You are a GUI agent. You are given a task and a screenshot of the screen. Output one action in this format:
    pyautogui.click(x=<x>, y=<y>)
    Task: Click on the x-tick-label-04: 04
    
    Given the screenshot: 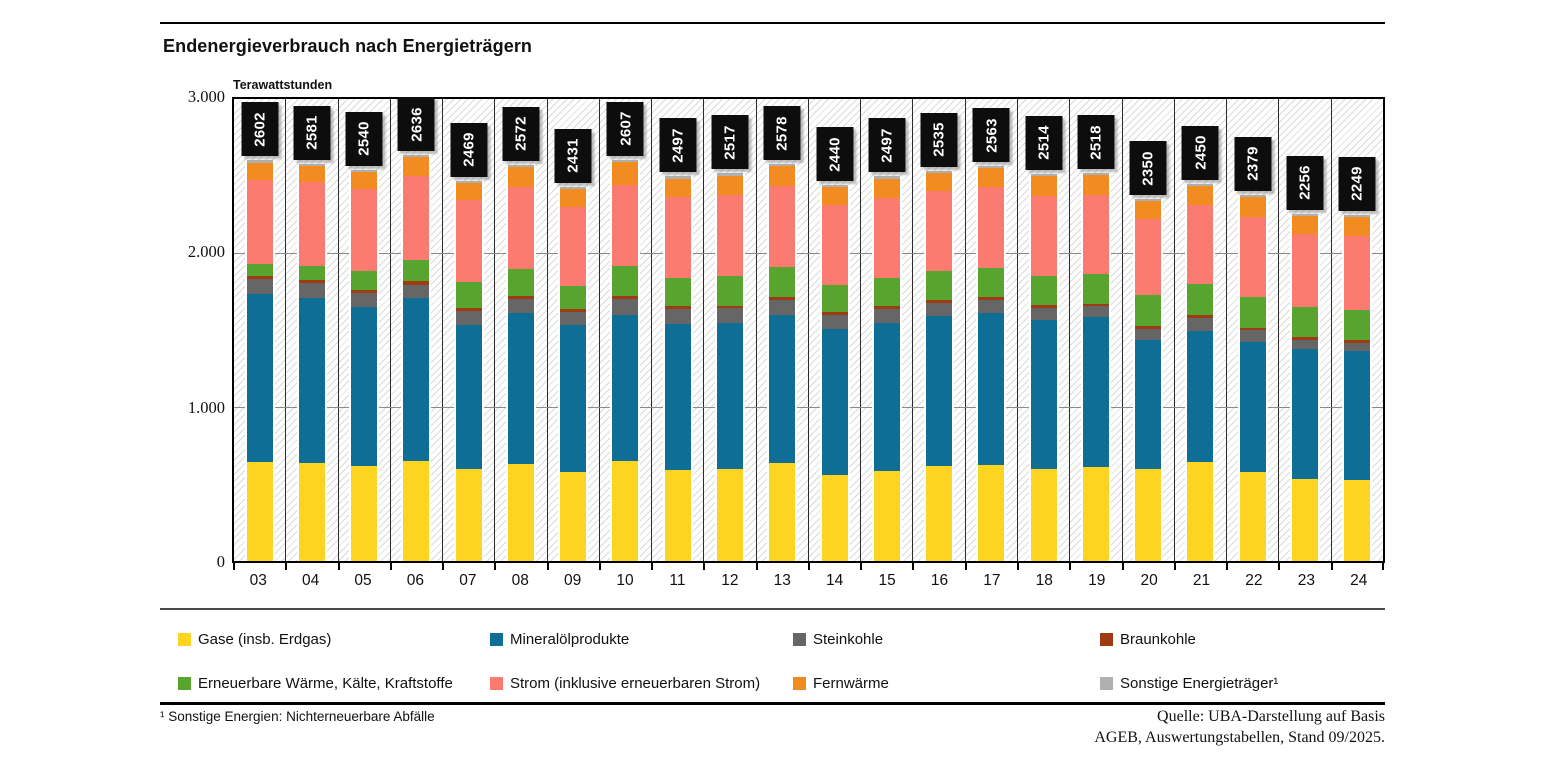 What is the action you would take?
    pyautogui.click(x=310, y=580)
    